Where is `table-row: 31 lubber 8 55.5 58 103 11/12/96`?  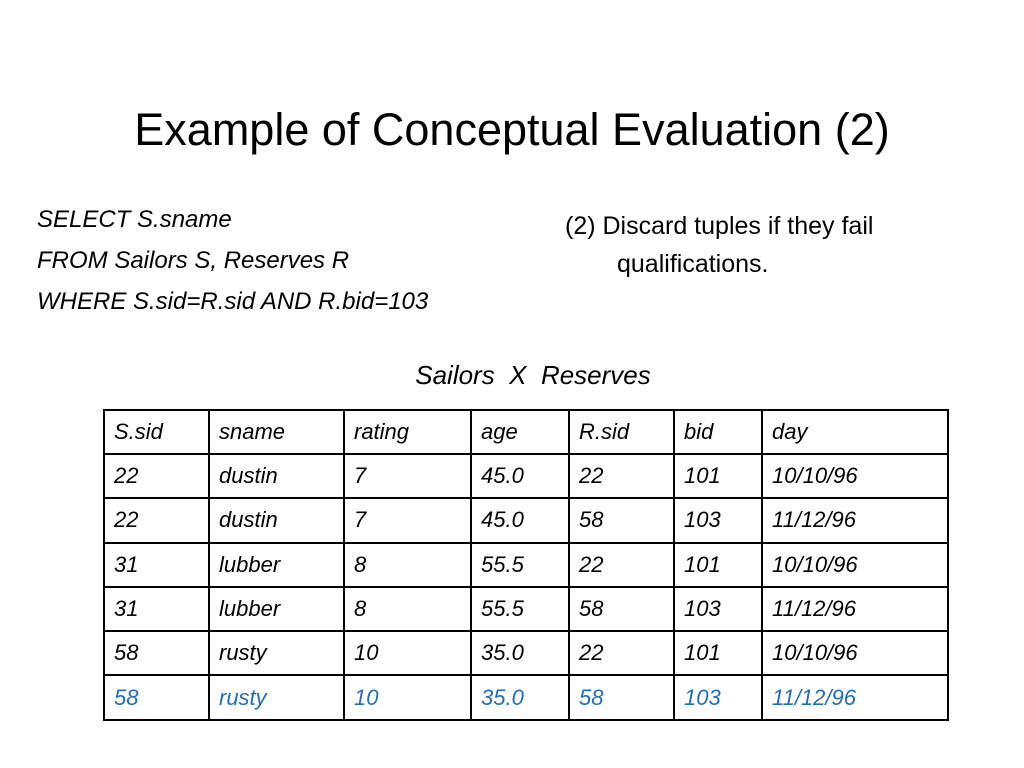
table-row: 31 lubber 8 55.5 58 103 11/12/96 is located at coordinates (526, 609).